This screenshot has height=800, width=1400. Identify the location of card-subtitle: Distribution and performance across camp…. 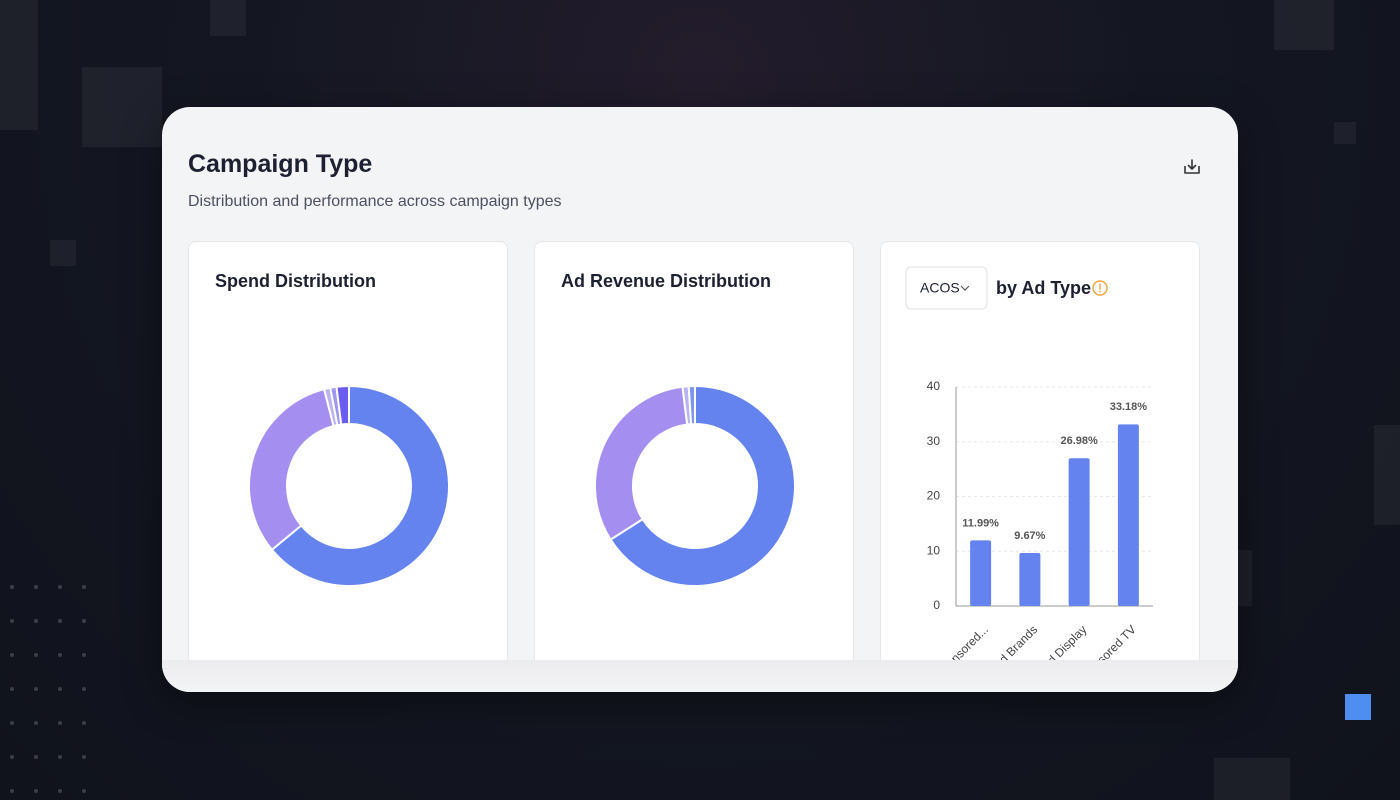
(375, 201).